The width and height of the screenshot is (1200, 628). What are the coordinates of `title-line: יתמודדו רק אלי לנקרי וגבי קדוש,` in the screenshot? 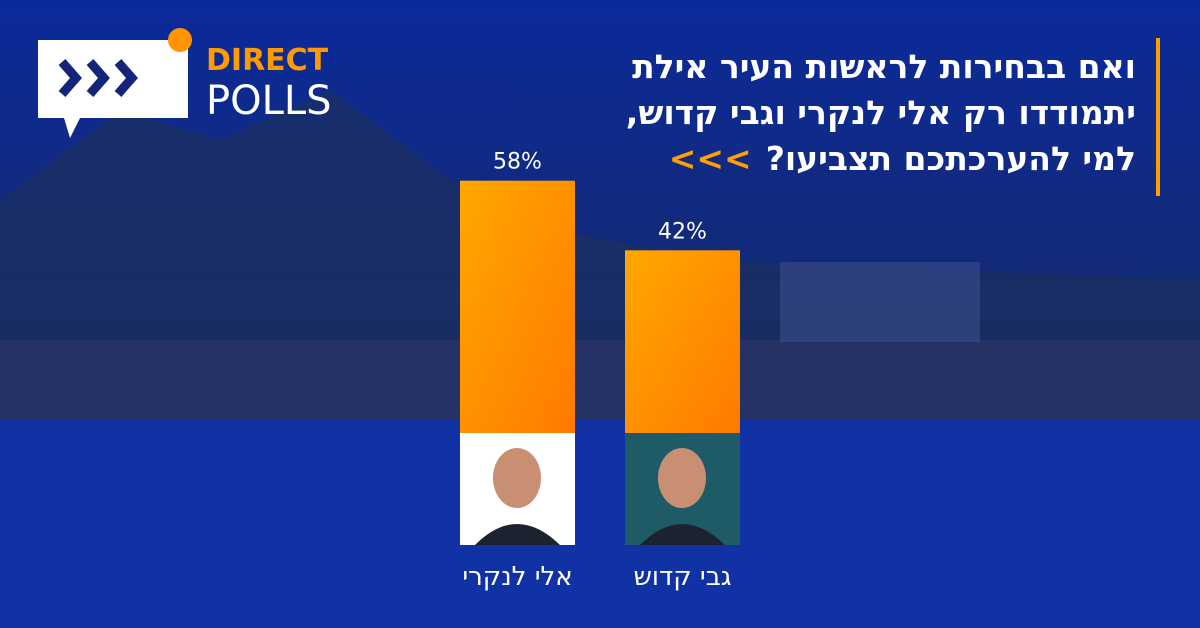 It's located at (826, 113).